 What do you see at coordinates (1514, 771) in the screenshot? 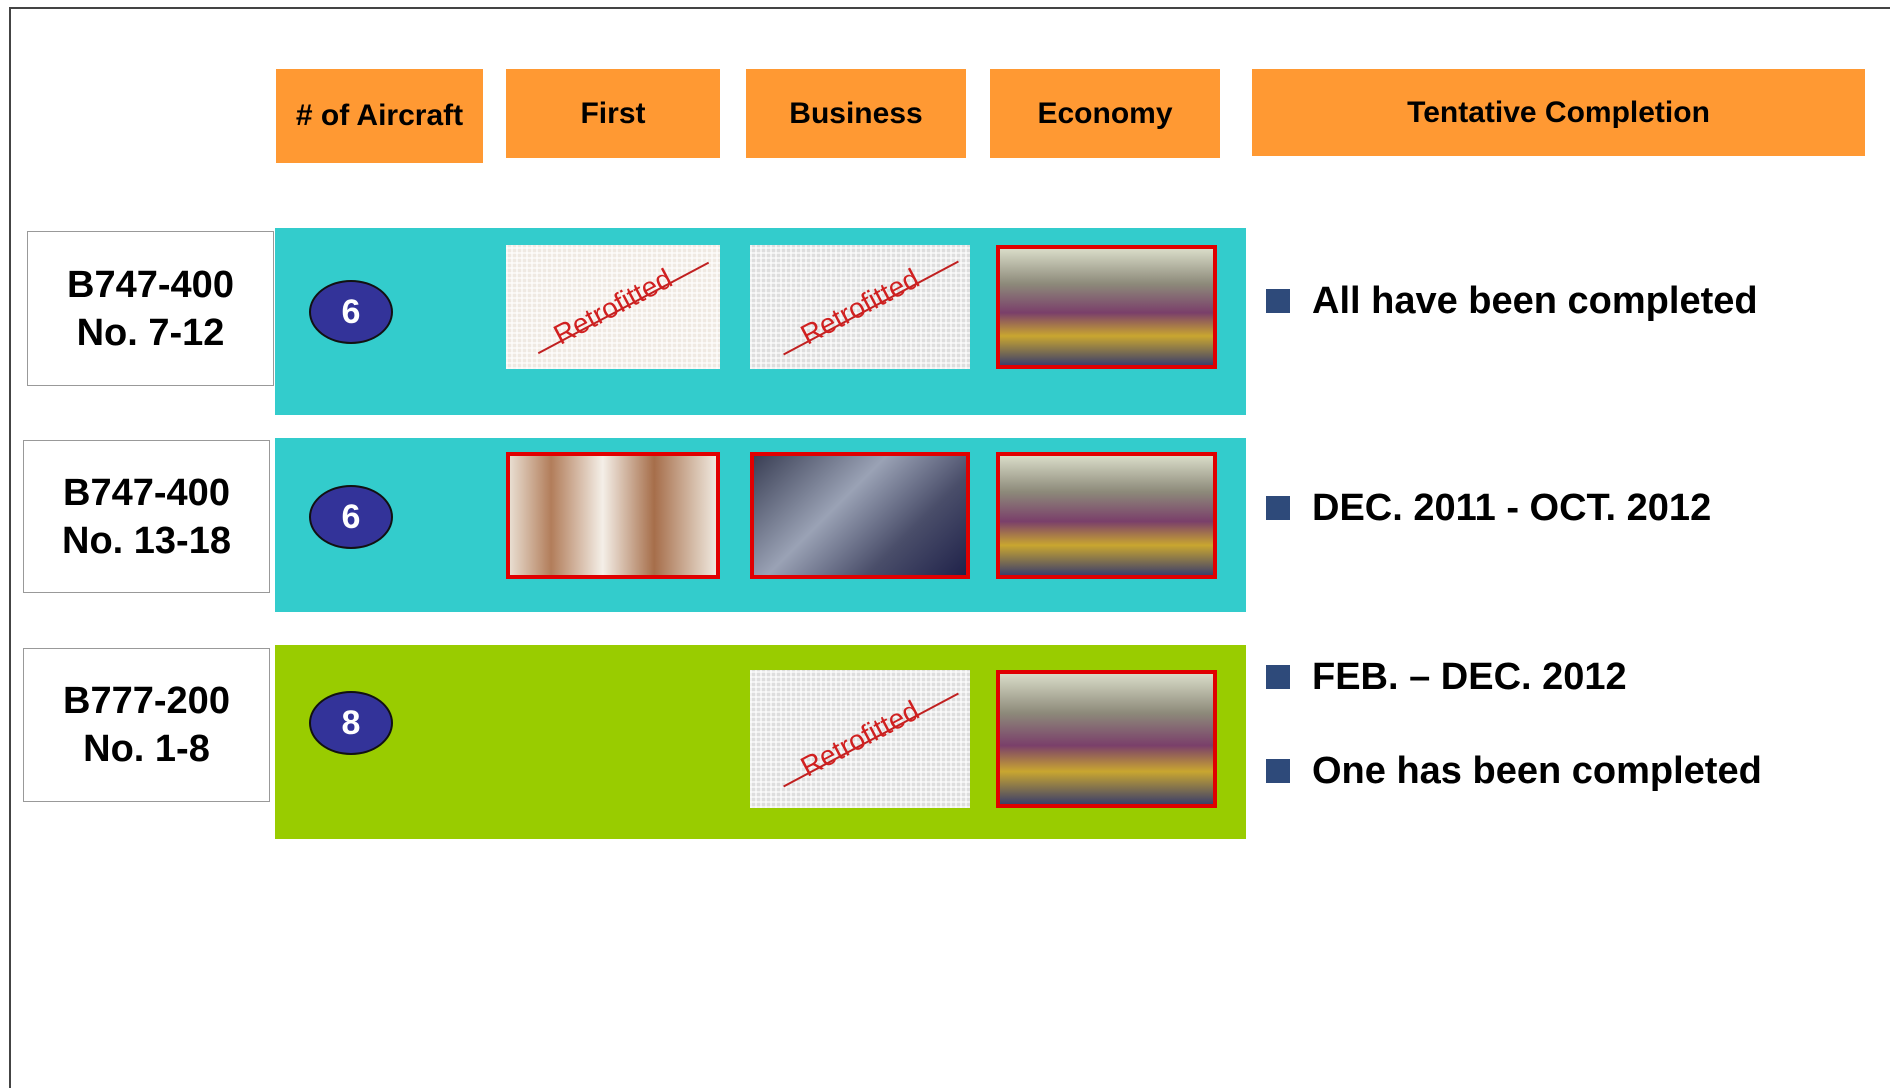
I see `completion-item: One has been completed` at bounding box center [1514, 771].